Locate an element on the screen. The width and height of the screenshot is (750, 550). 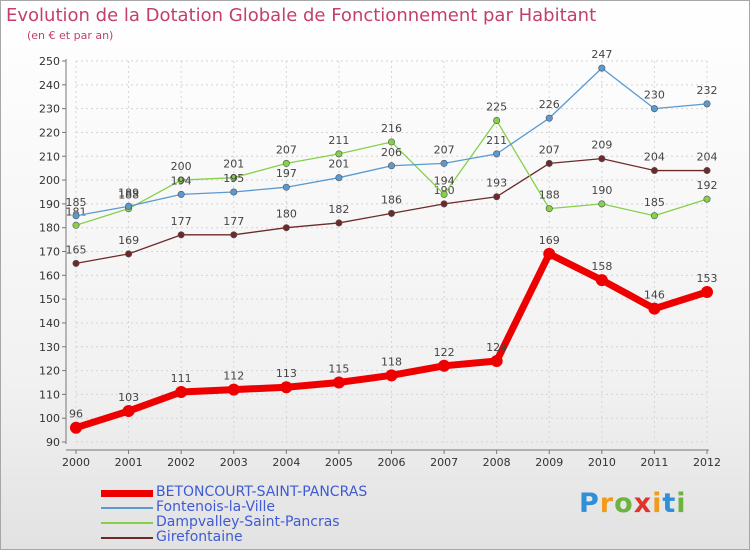
data-label: 200 is located at coordinates (181, 166).